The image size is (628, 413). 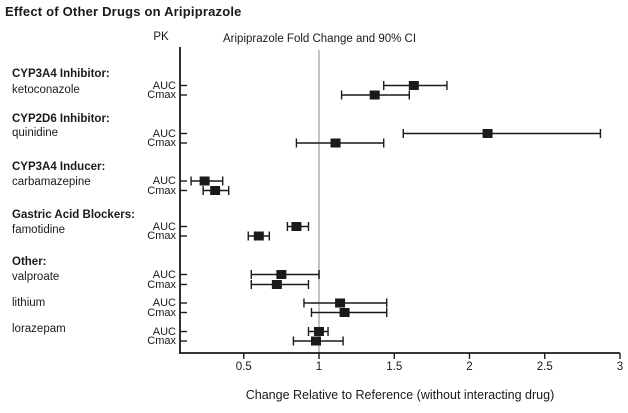 What do you see at coordinates (320, 39) in the screenshot?
I see `value-axis-header: Aripiprazole Fold Change and 90% CI` at bounding box center [320, 39].